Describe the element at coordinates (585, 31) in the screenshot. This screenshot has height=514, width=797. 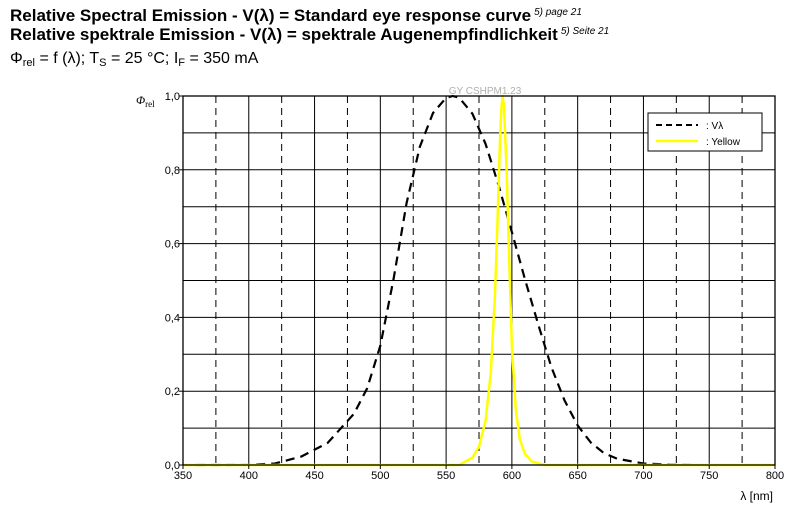
I see `title-de-ref: 5) Seite 21` at that location.